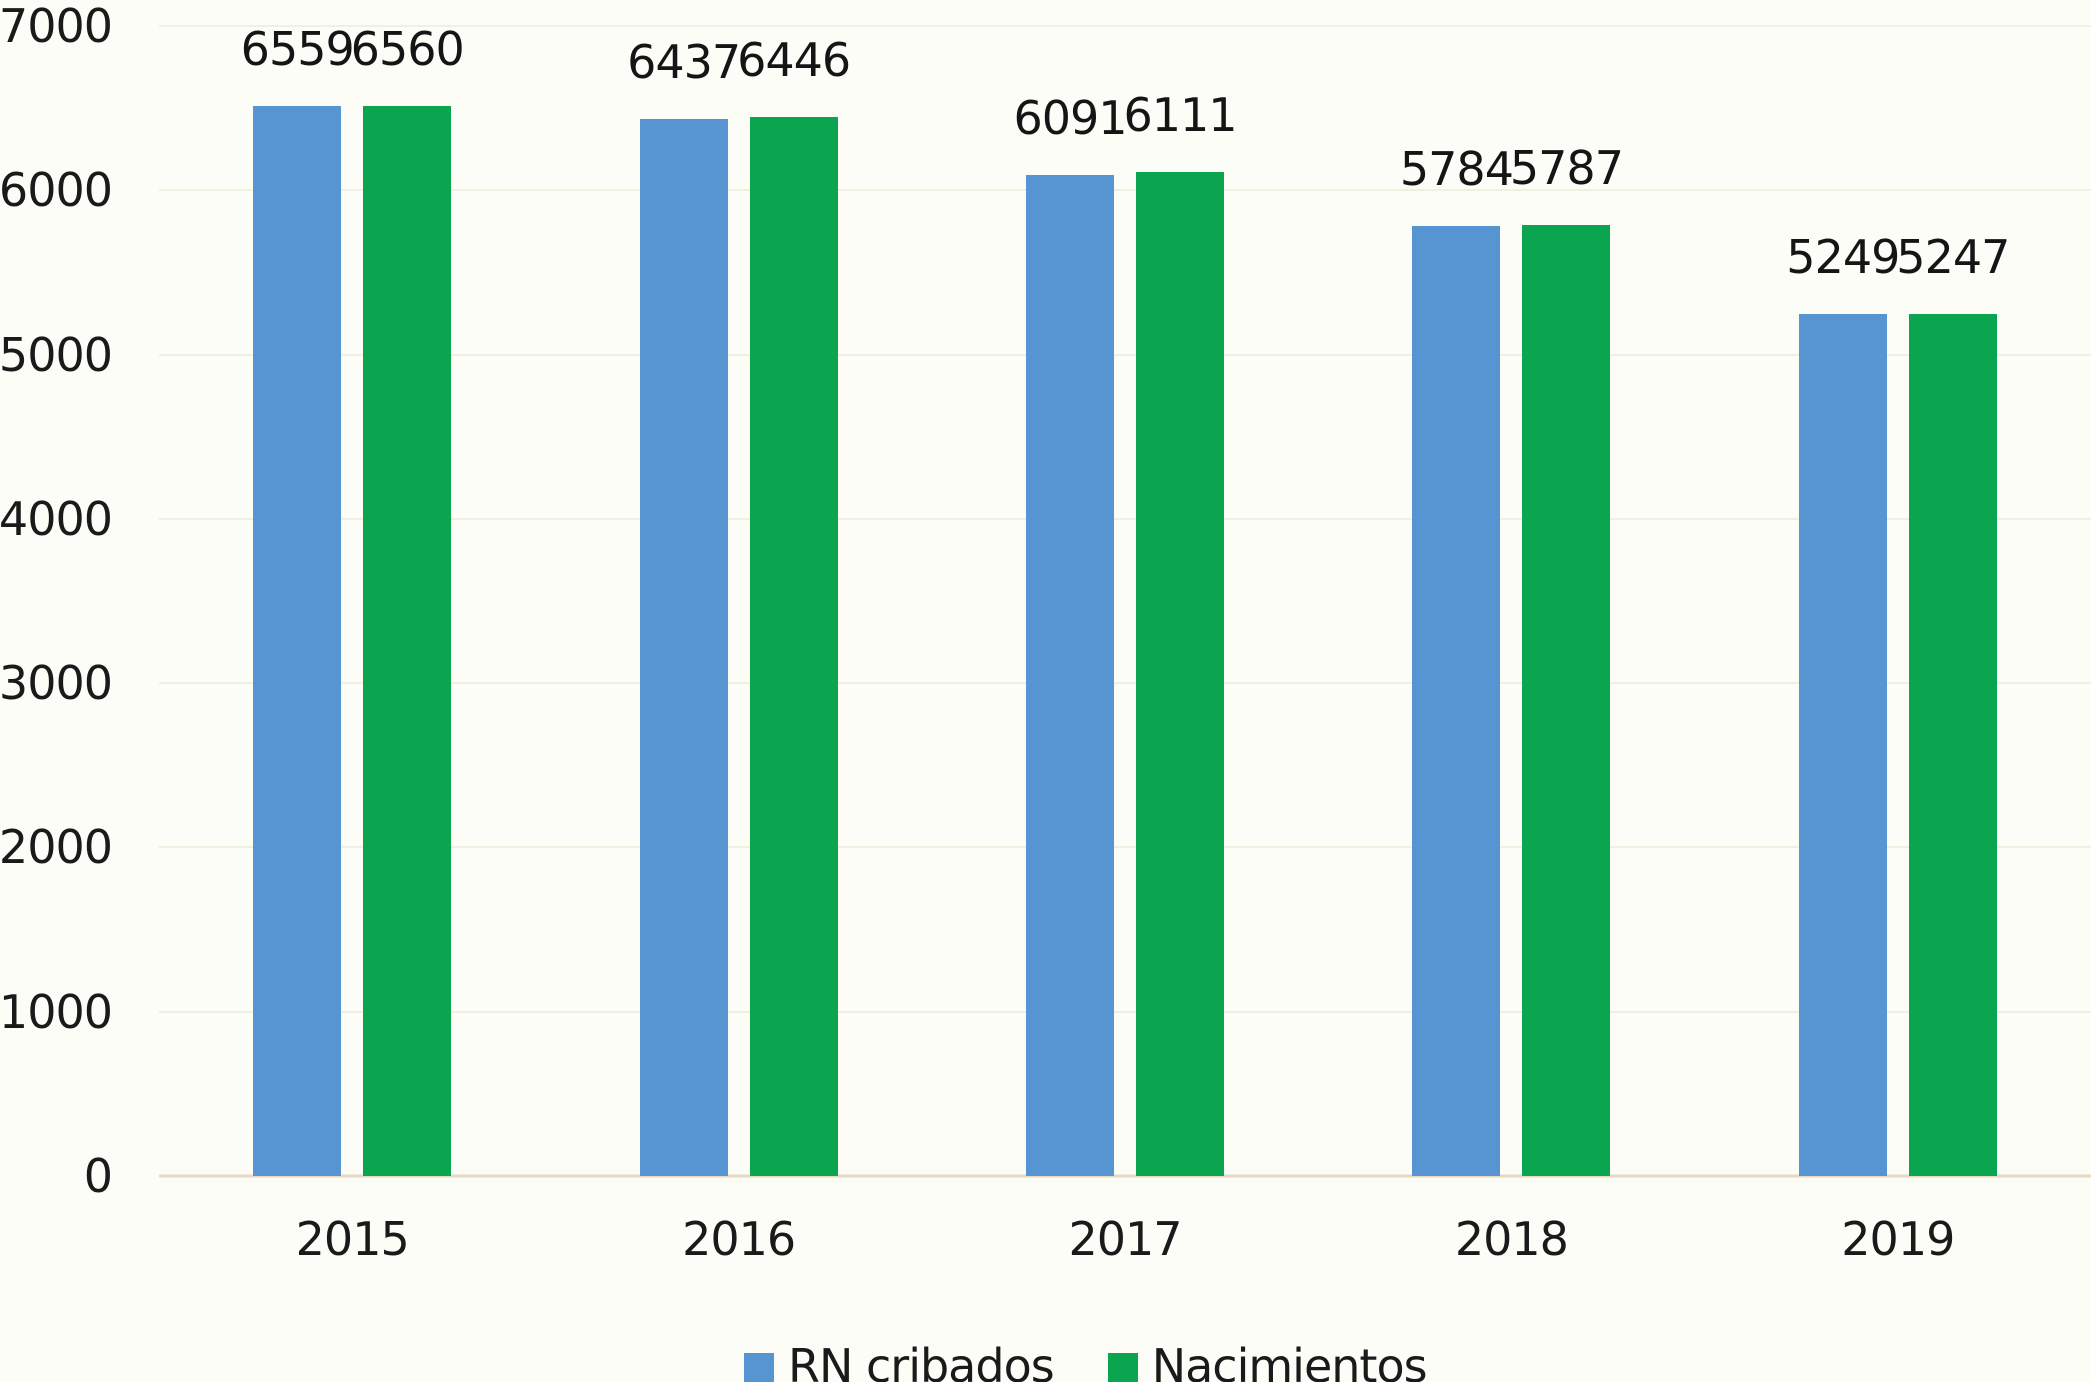 The image size is (2091, 1382). I want to click on bar-column: 6559, so click(298, 601).